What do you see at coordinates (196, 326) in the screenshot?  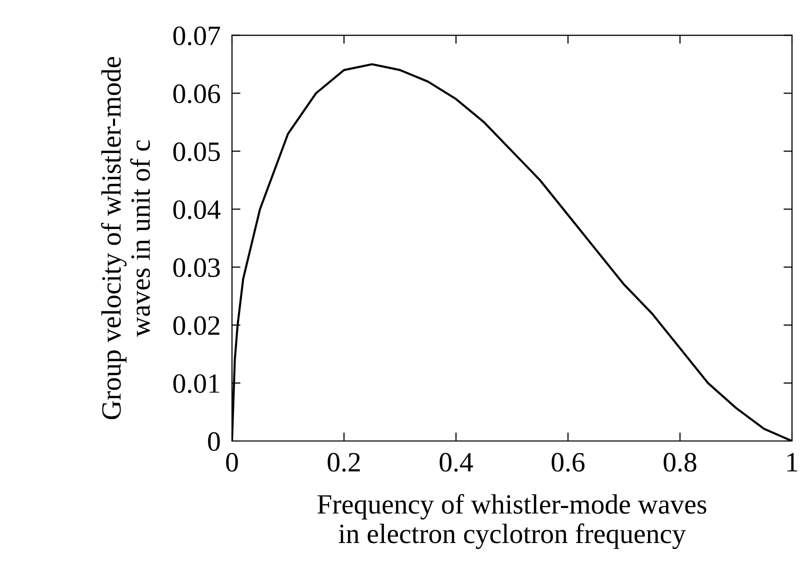 I see `y-tick-label: 0.02` at bounding box center [196, 326].